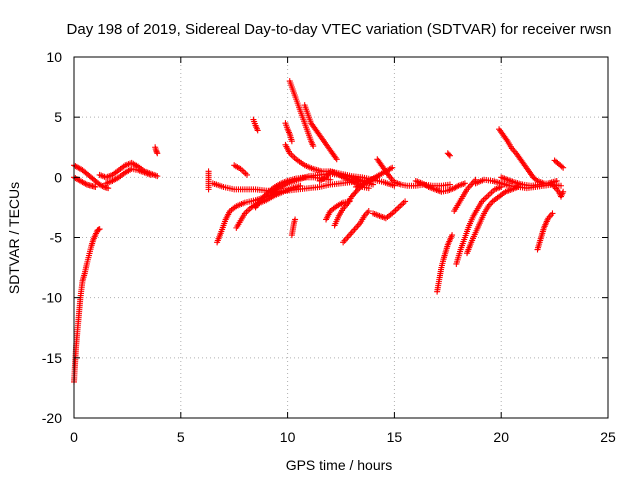 Image resolution: width=640 pixels, height=480 pixels. Describe the element at coordinates (58, 117) in the screenshot. I see `y-tick-label: 5` at that location.